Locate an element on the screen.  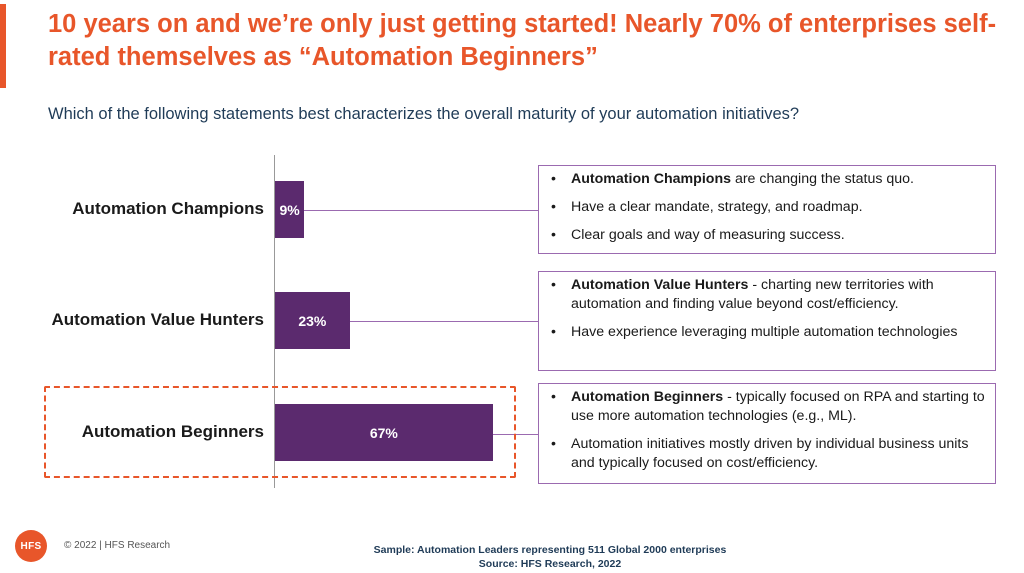
bar-value-label: 9% is located at coordinates (289, 209).